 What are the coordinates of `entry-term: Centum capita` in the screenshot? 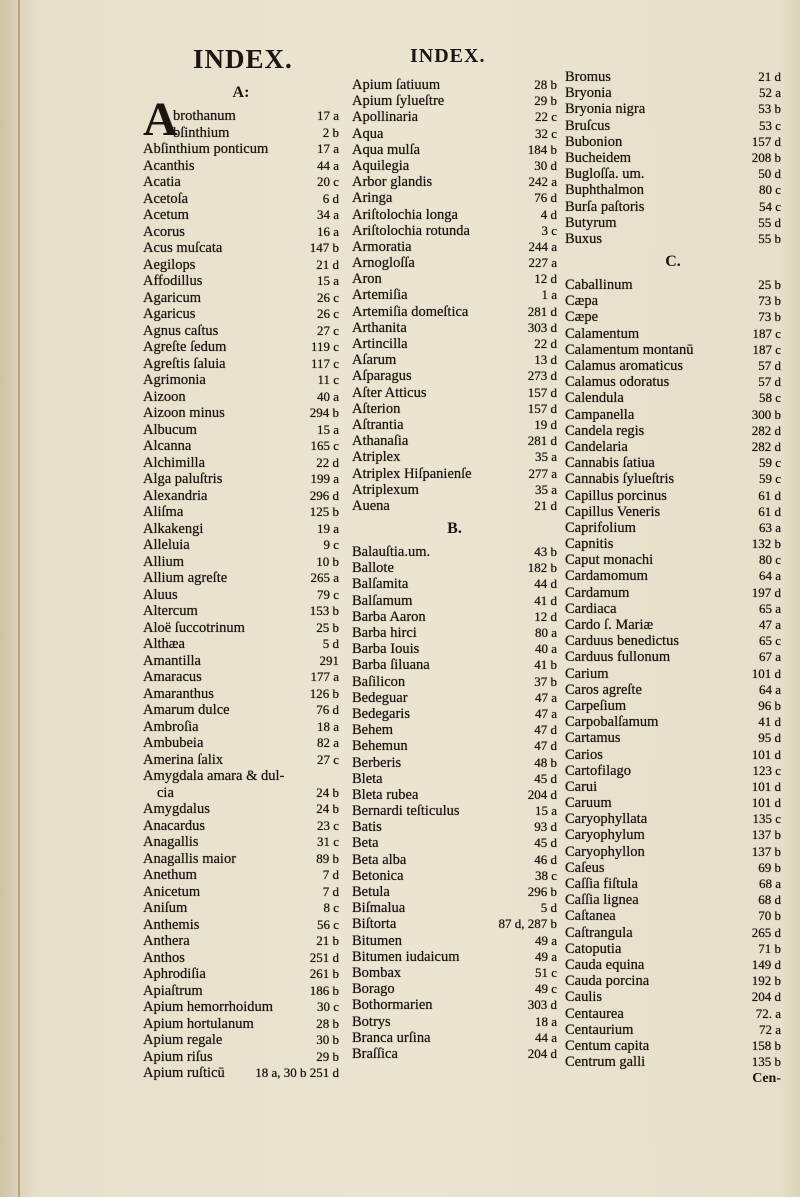 It's located at (607, 1045).